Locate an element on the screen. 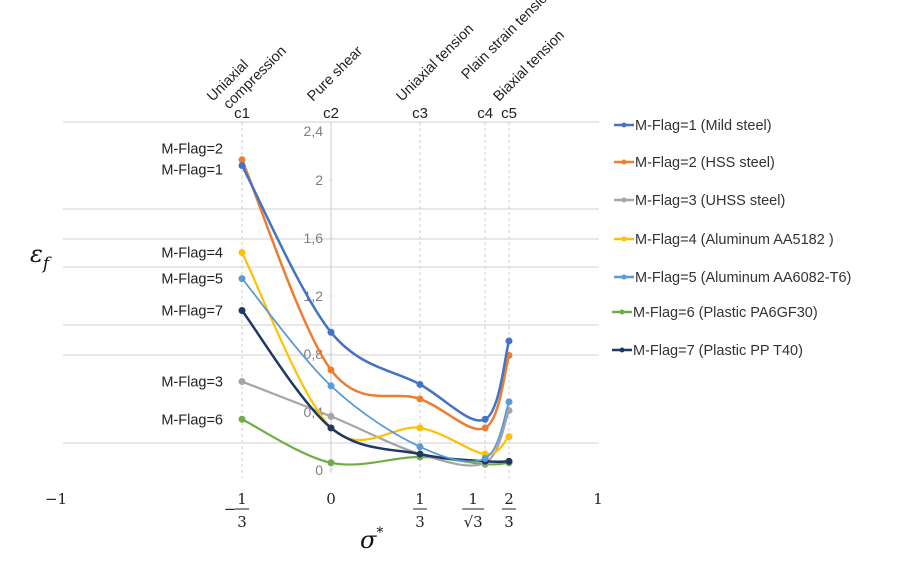 Image resolution: width=922 pixels, height=570 pixels. legend-label: M-Flag=7 (Plastic PP T40) is located at coordinates (718, 351).